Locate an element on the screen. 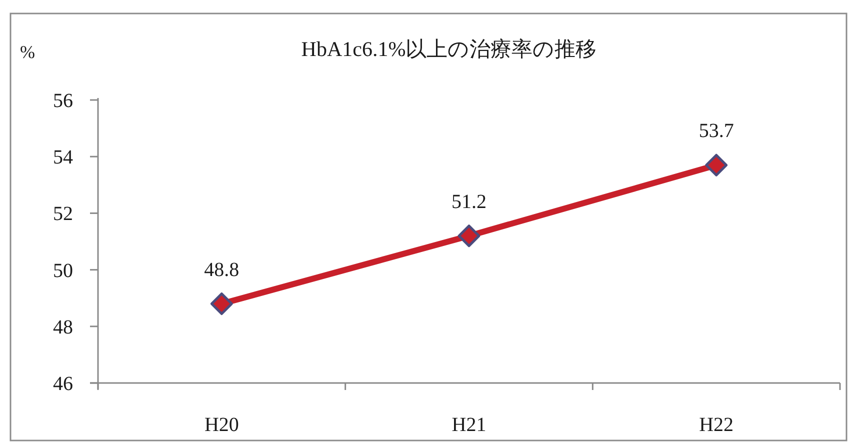 Image resolution: width=854 pixels, height=447 pixels. y-tick-label: 54 is located at coordinates (63, 157).